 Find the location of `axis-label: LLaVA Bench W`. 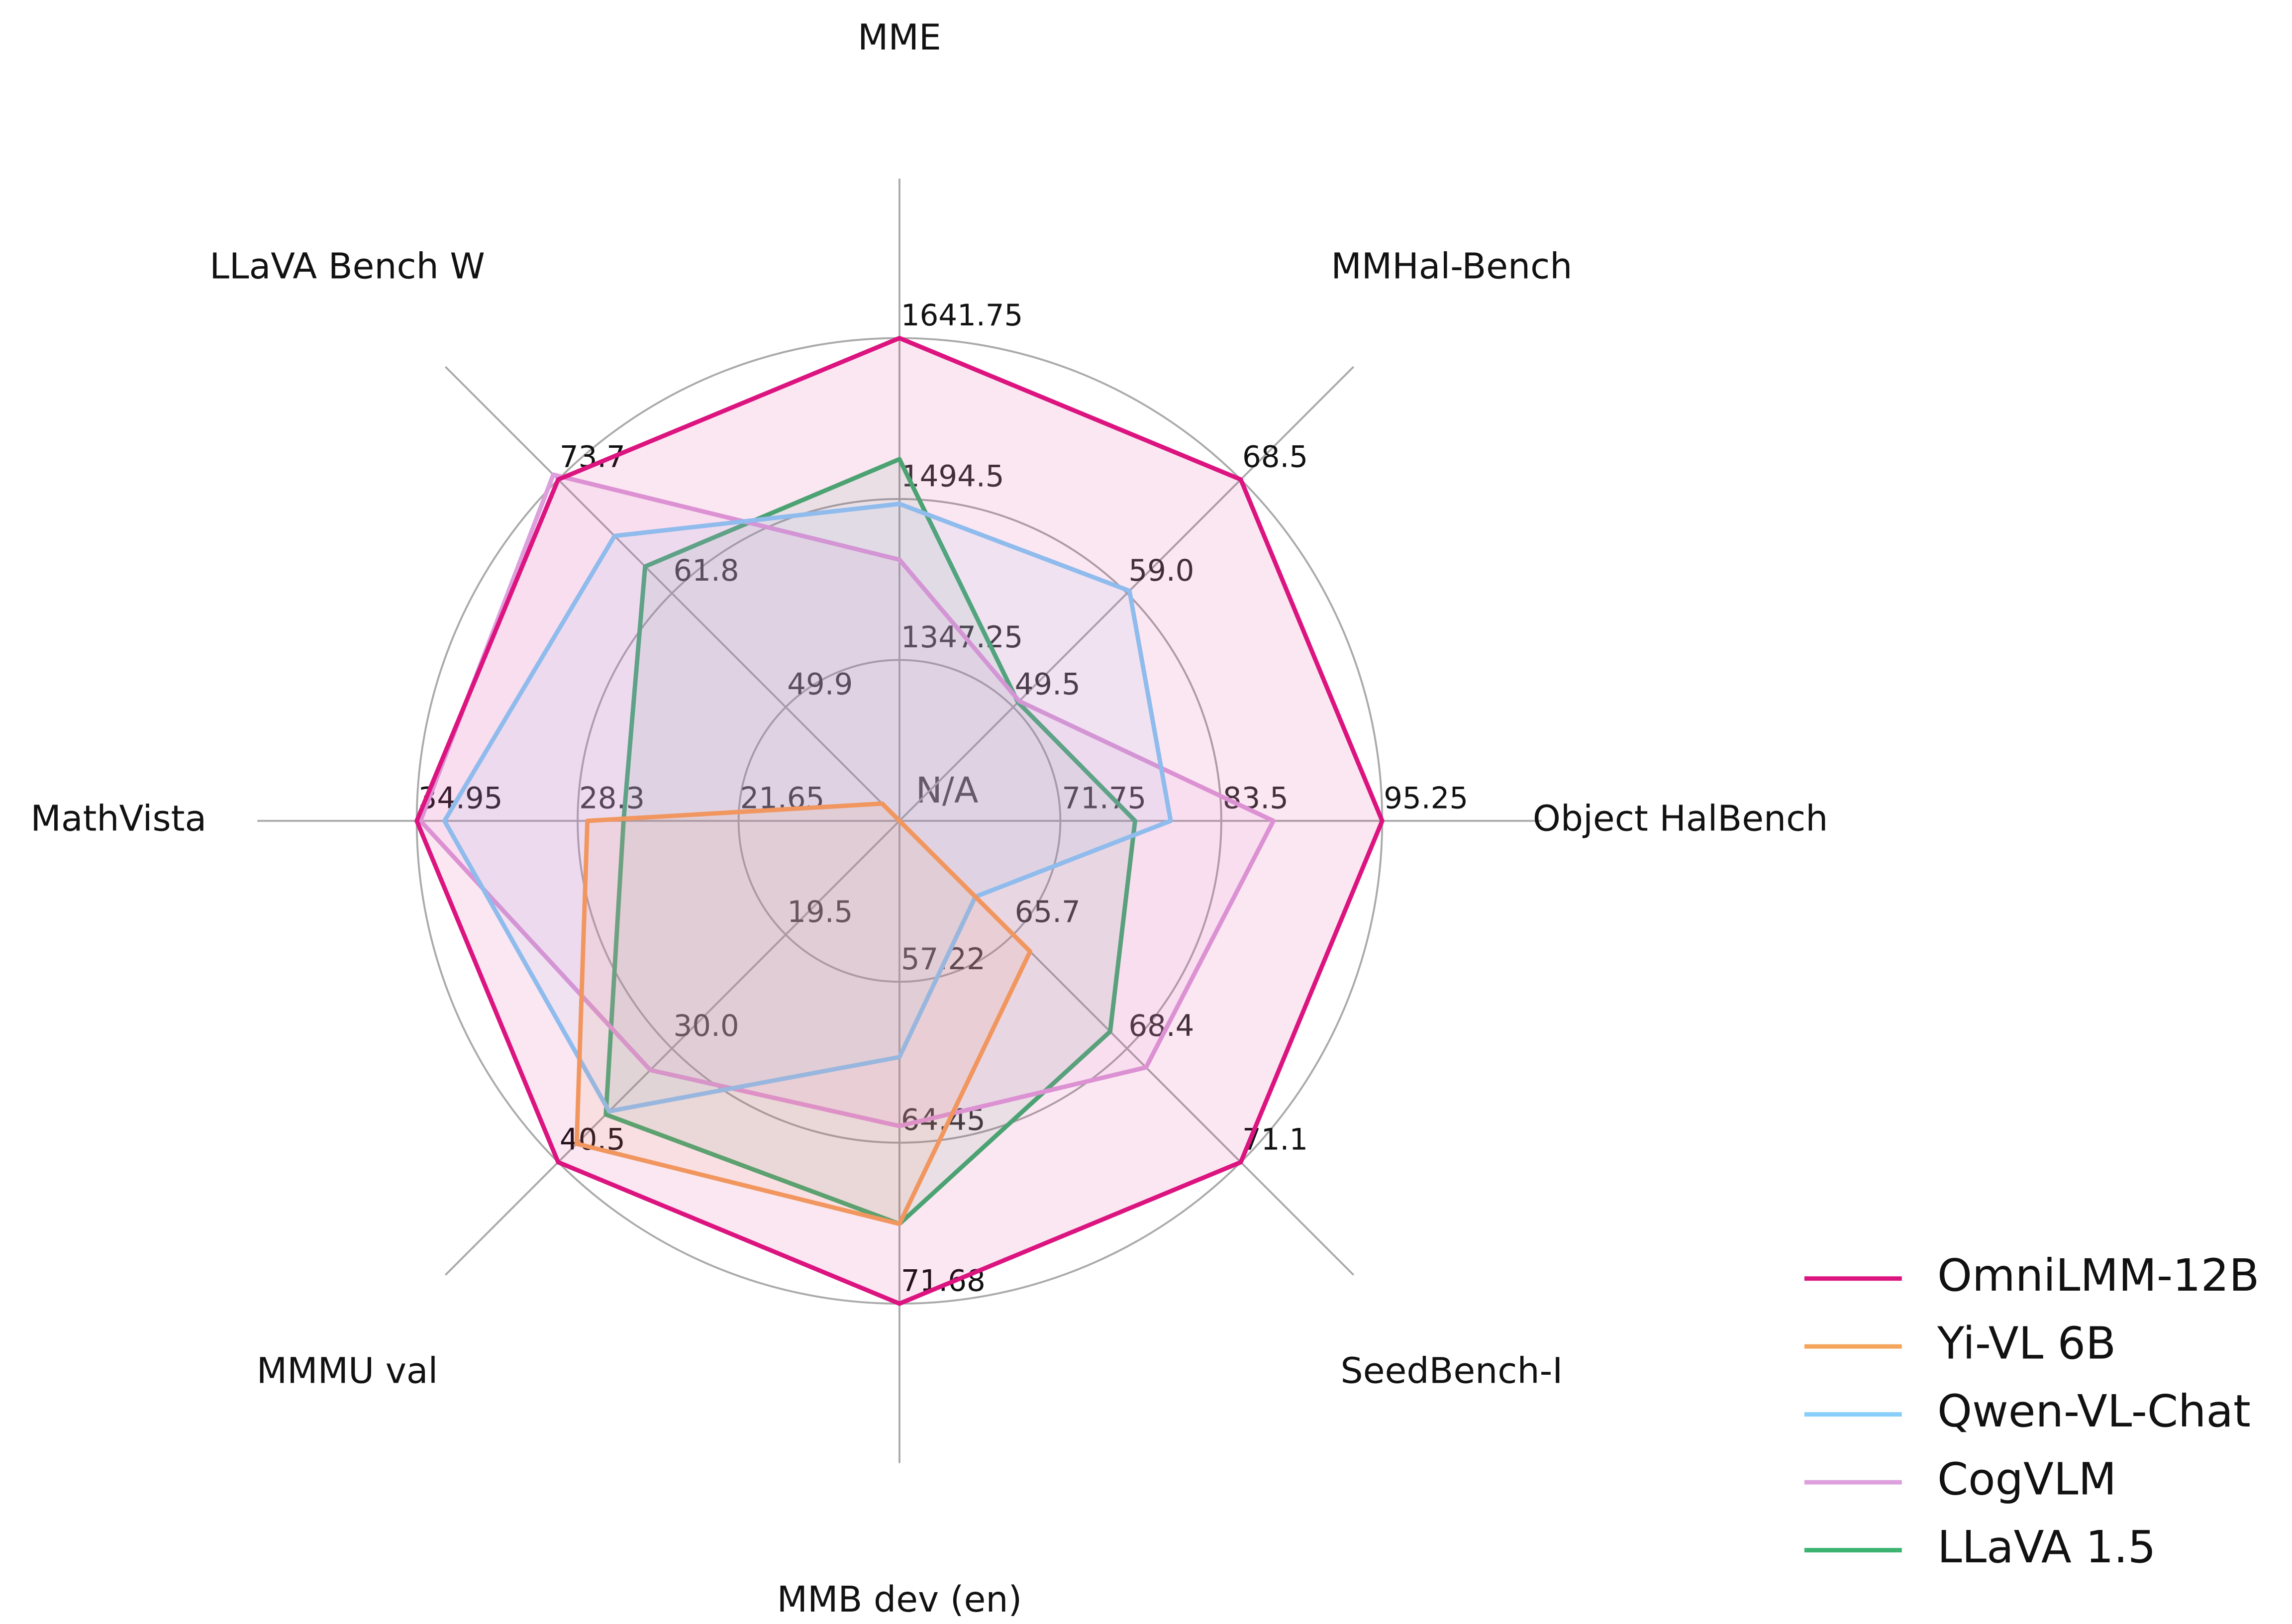

axis-label: LLaVA Bench W is located at coordinates (347, 266).